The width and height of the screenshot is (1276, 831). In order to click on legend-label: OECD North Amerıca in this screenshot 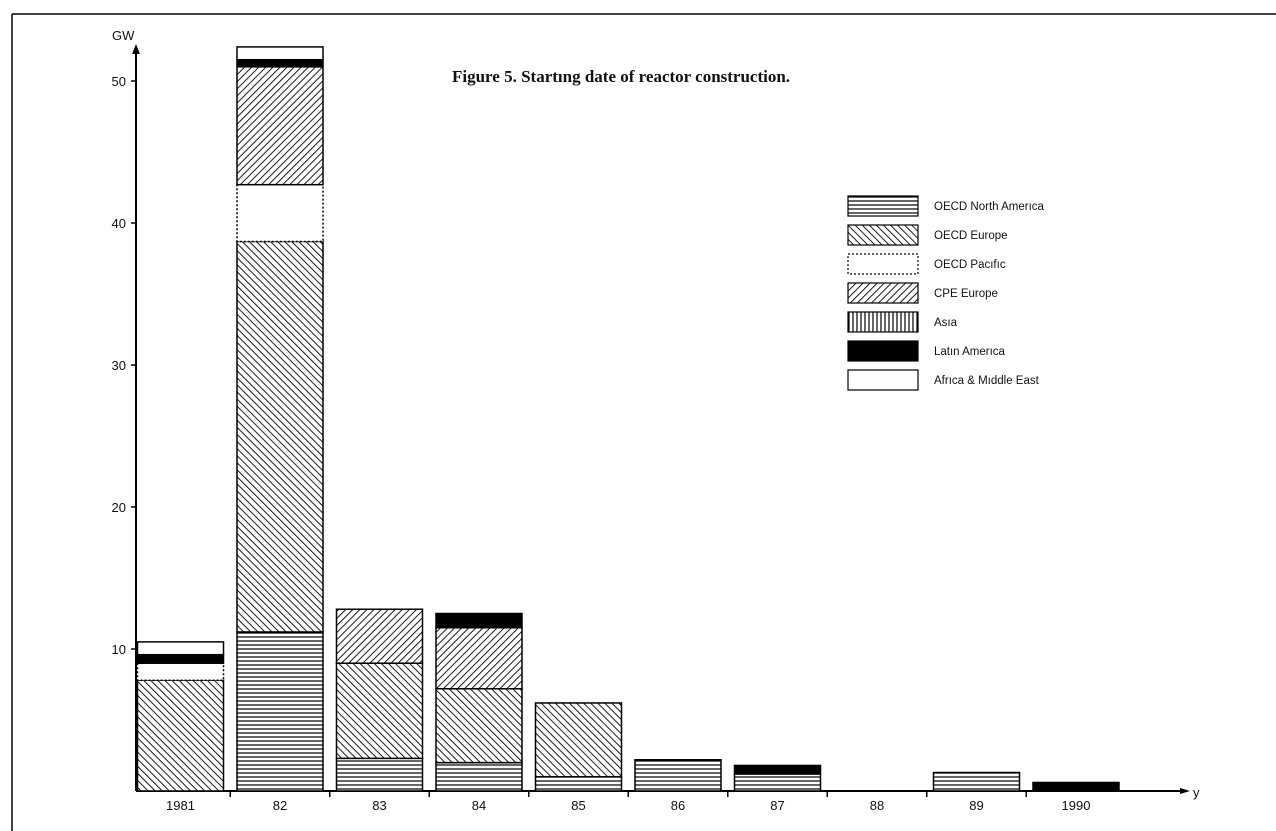, I will do `click(989, 207)`.